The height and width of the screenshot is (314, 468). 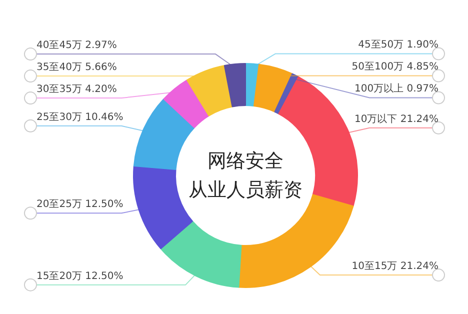 What do you see at coordinates (76, 90) in the screenshot?
I see `slice-label: 30至35万 4.20%` at bounding box center [76, 90].